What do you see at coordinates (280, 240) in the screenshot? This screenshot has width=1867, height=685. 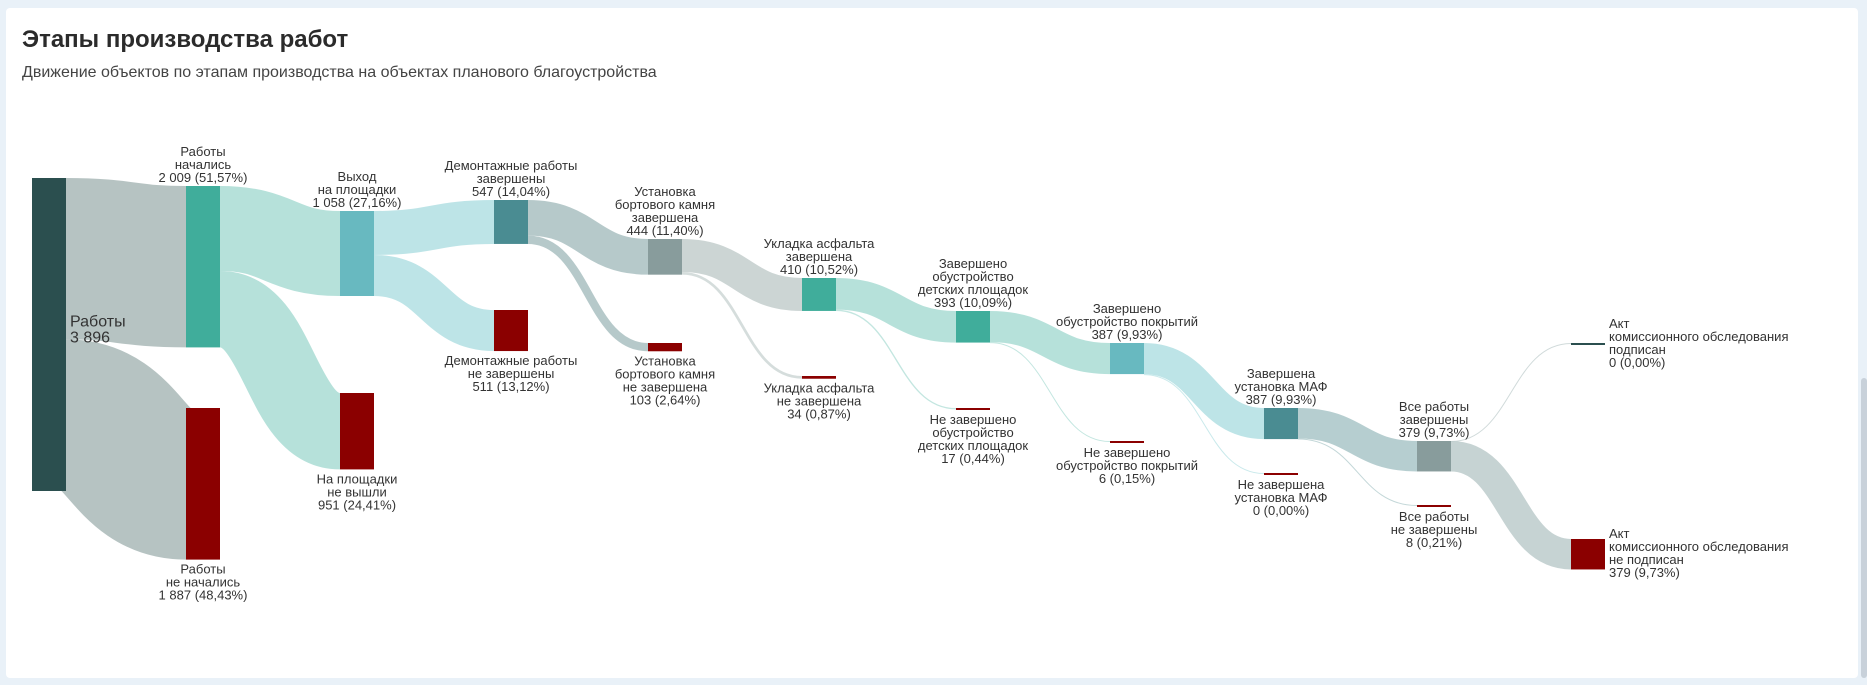 I see `sankey-link-started-on_site` at bounding box center [280, 240].